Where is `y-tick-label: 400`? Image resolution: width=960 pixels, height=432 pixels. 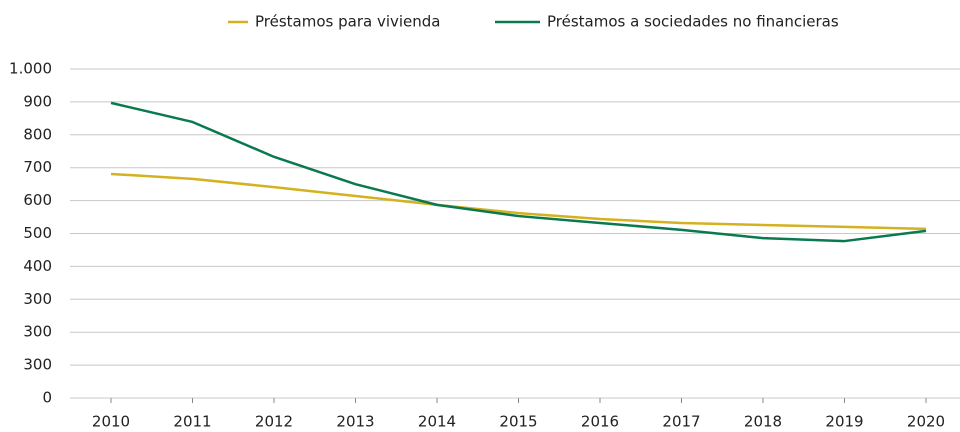
y-tick-label: 400 is located at coordinates (37, 266).